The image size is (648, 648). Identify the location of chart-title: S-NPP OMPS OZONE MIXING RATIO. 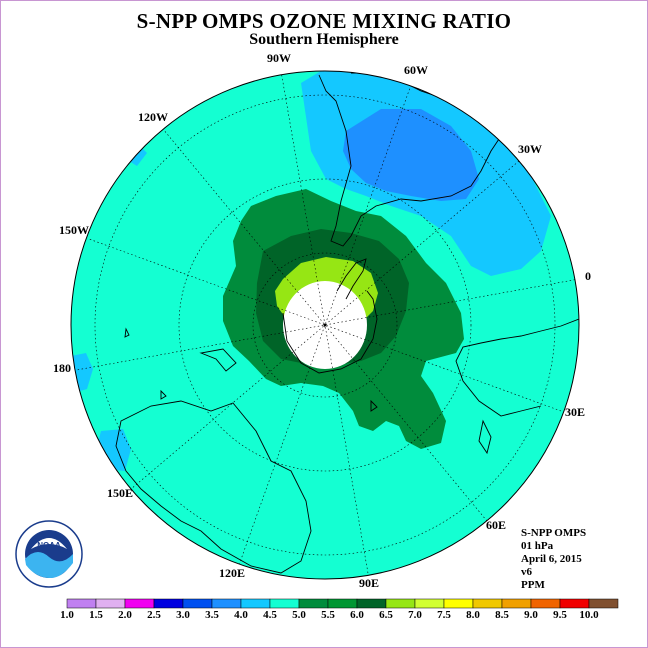
(324, 21).